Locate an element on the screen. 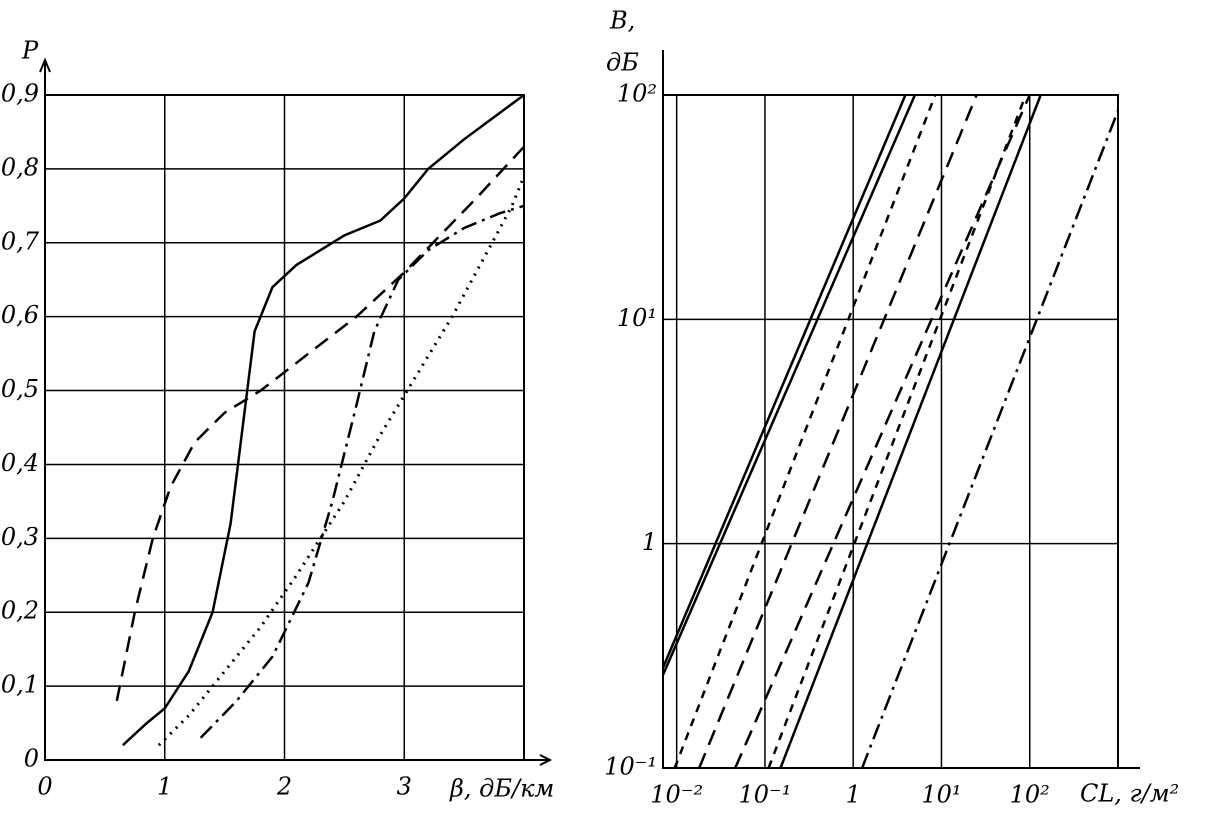 The image size is (1218, 826). y-tick-label: 0,7 is located at coordinates (20, 241).